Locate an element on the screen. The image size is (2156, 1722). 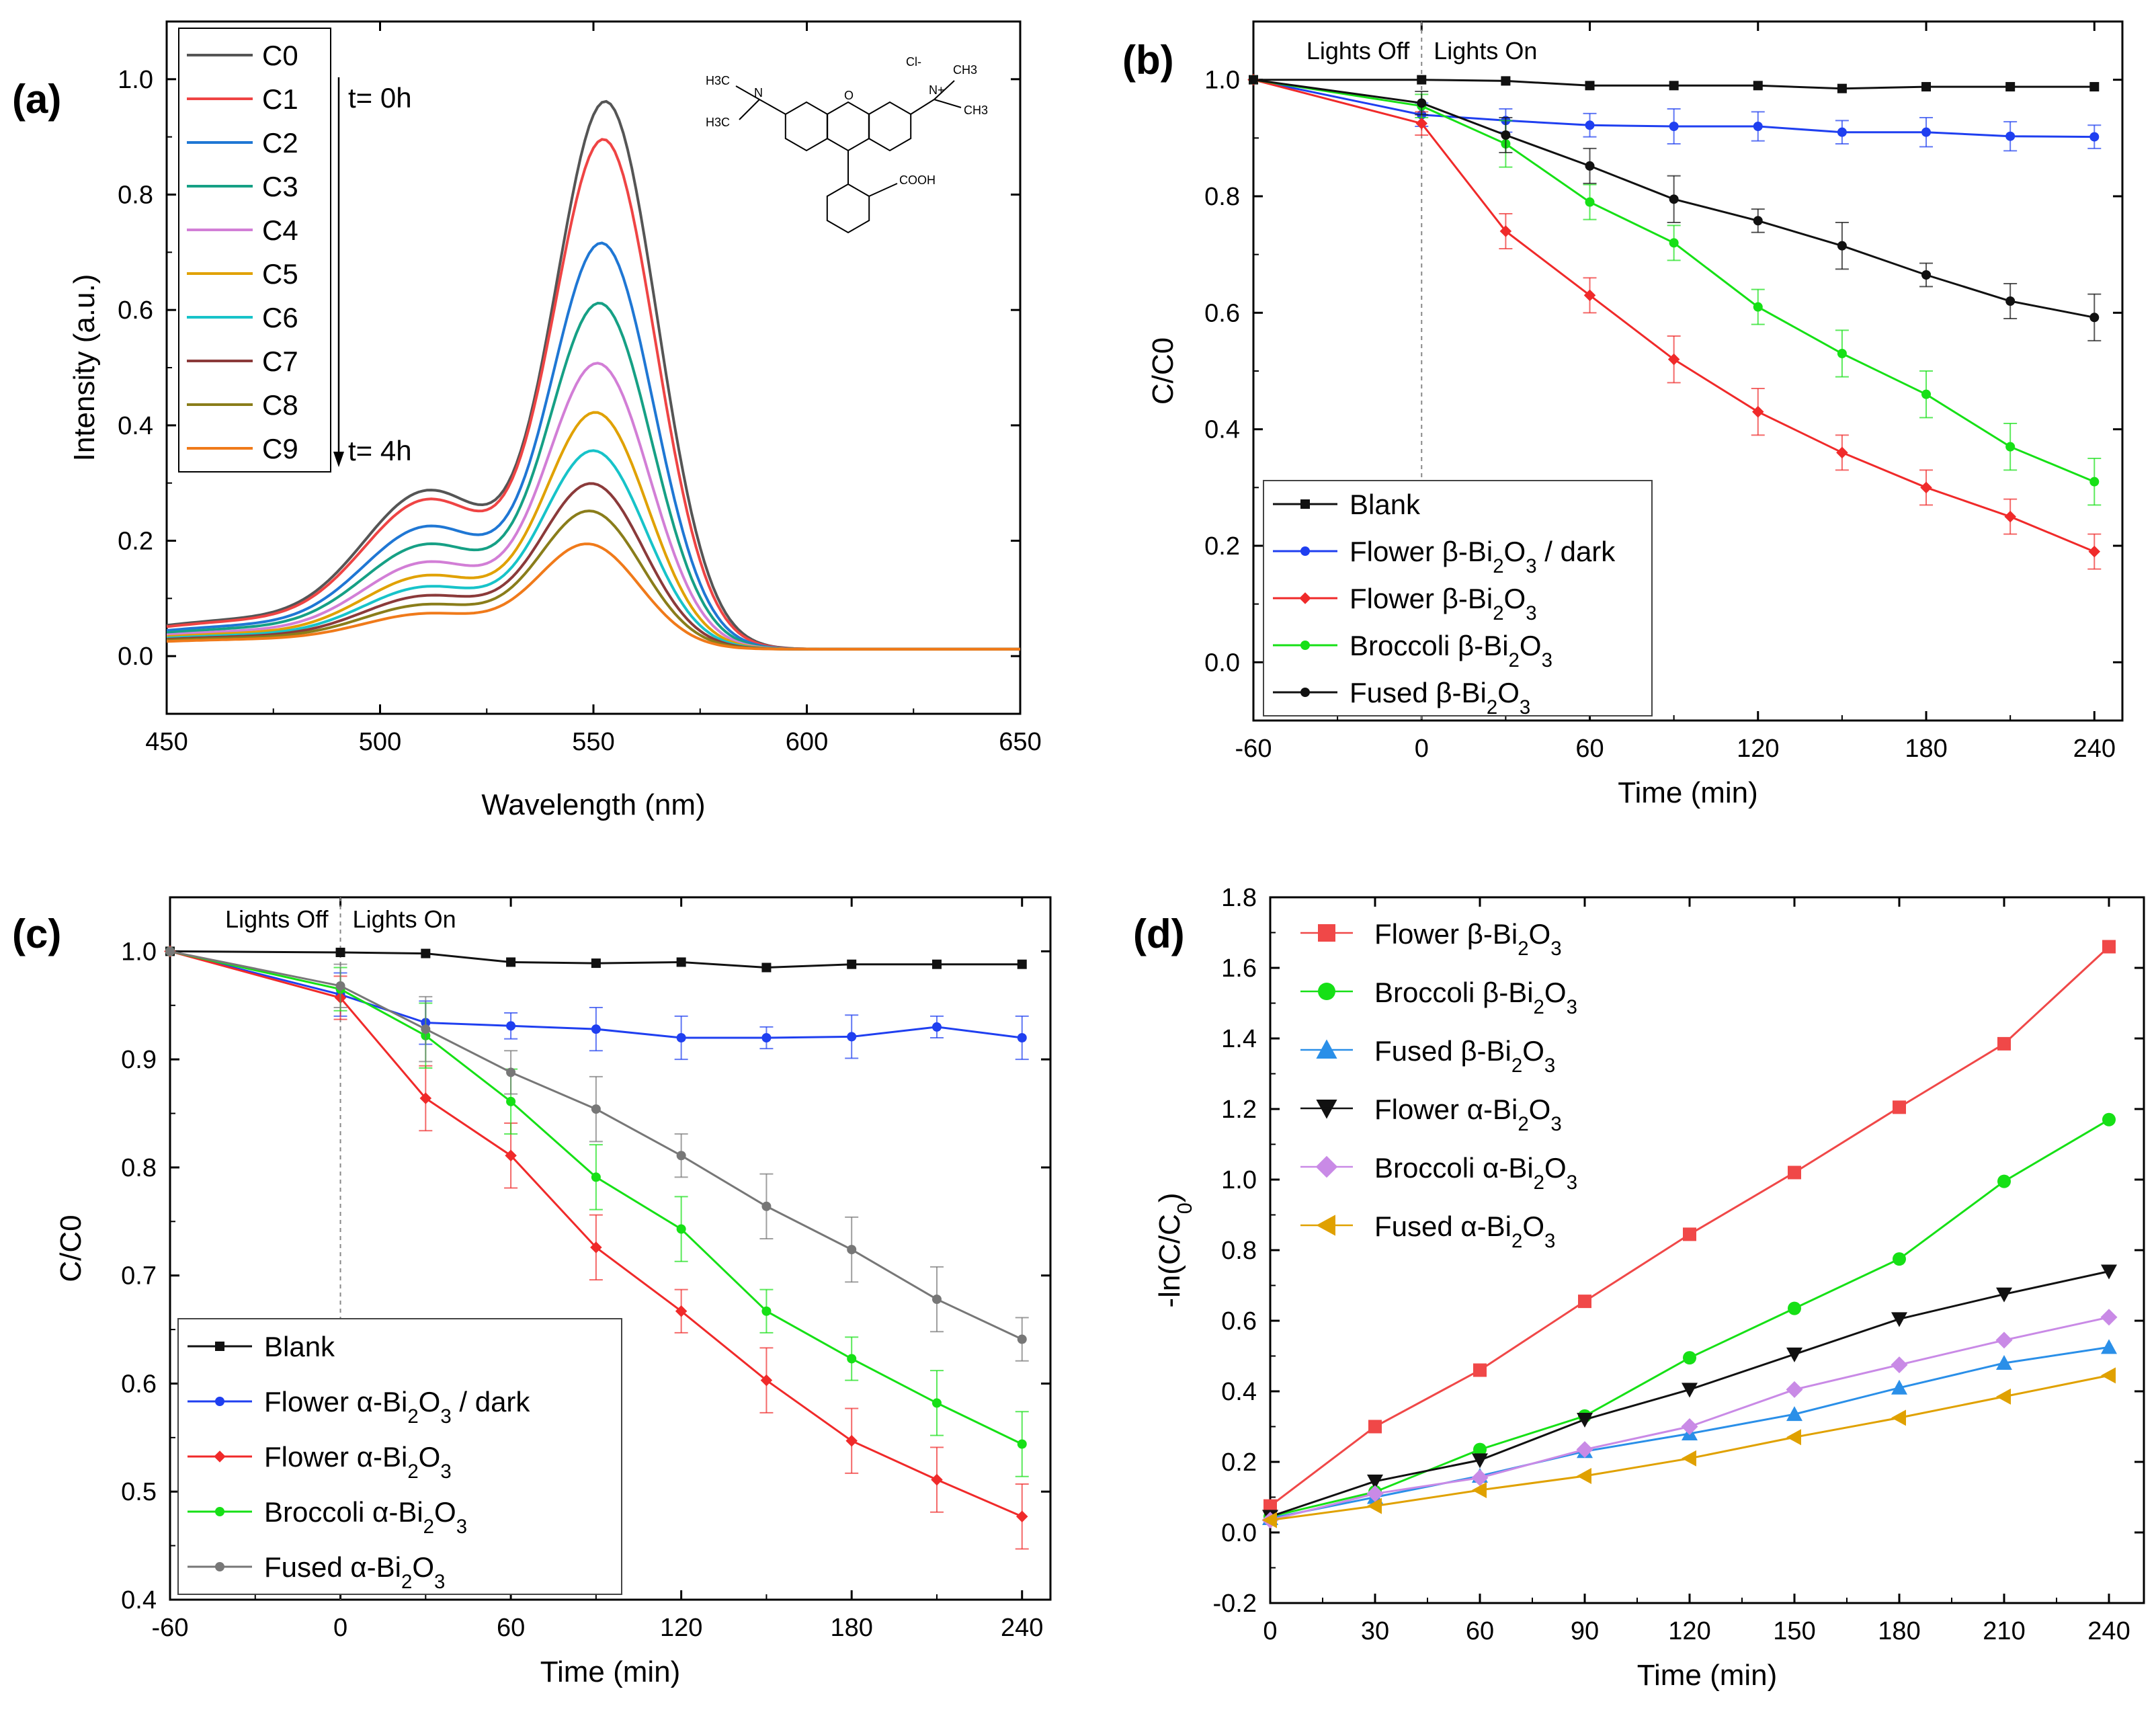
y-axis-label: C/C0 is located at coordinates (1163, 371).